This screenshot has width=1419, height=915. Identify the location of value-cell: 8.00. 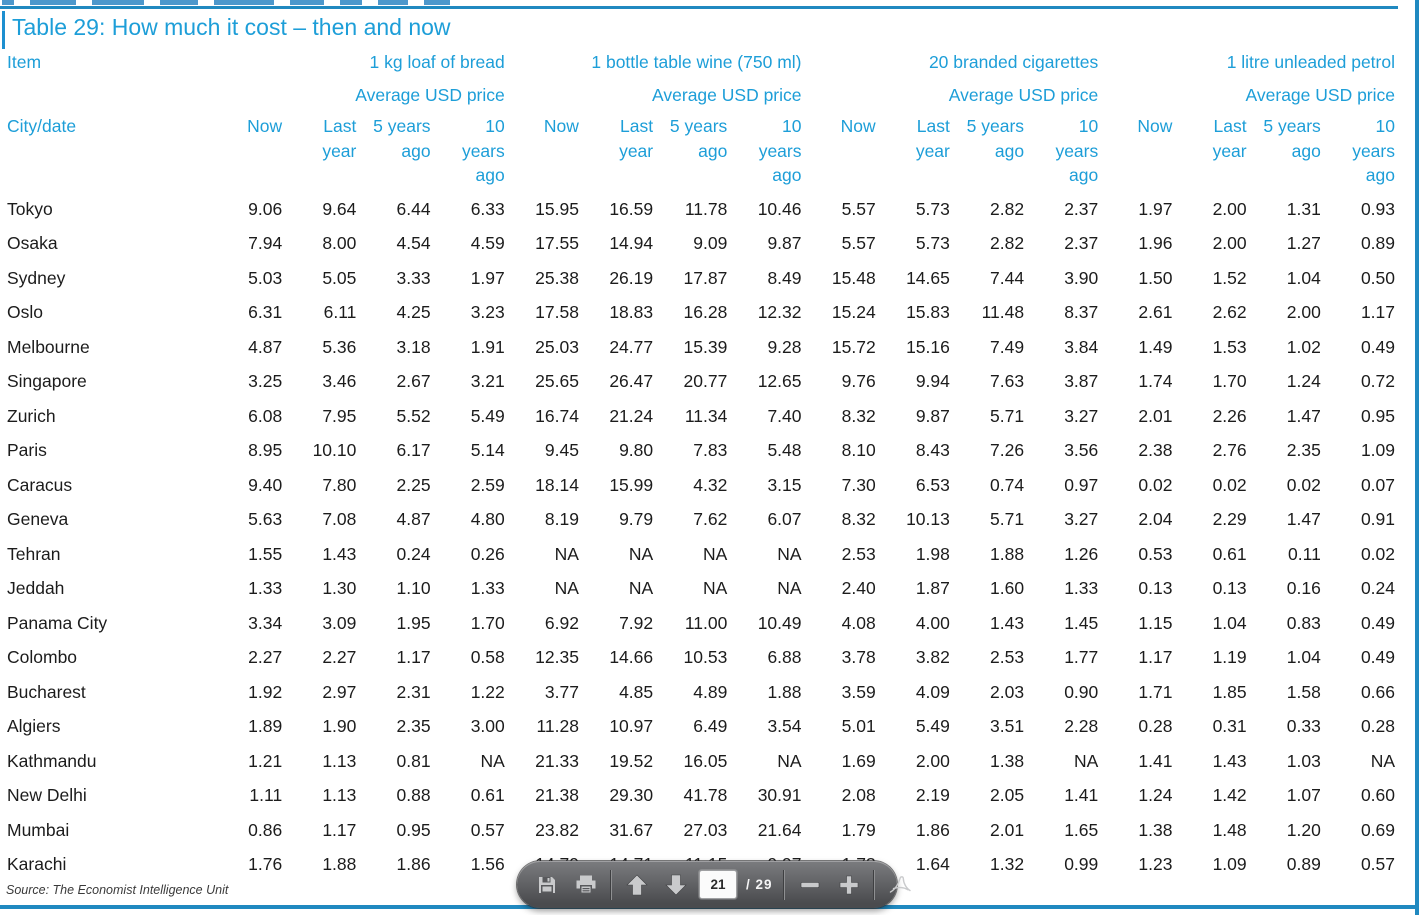
(339, 243).